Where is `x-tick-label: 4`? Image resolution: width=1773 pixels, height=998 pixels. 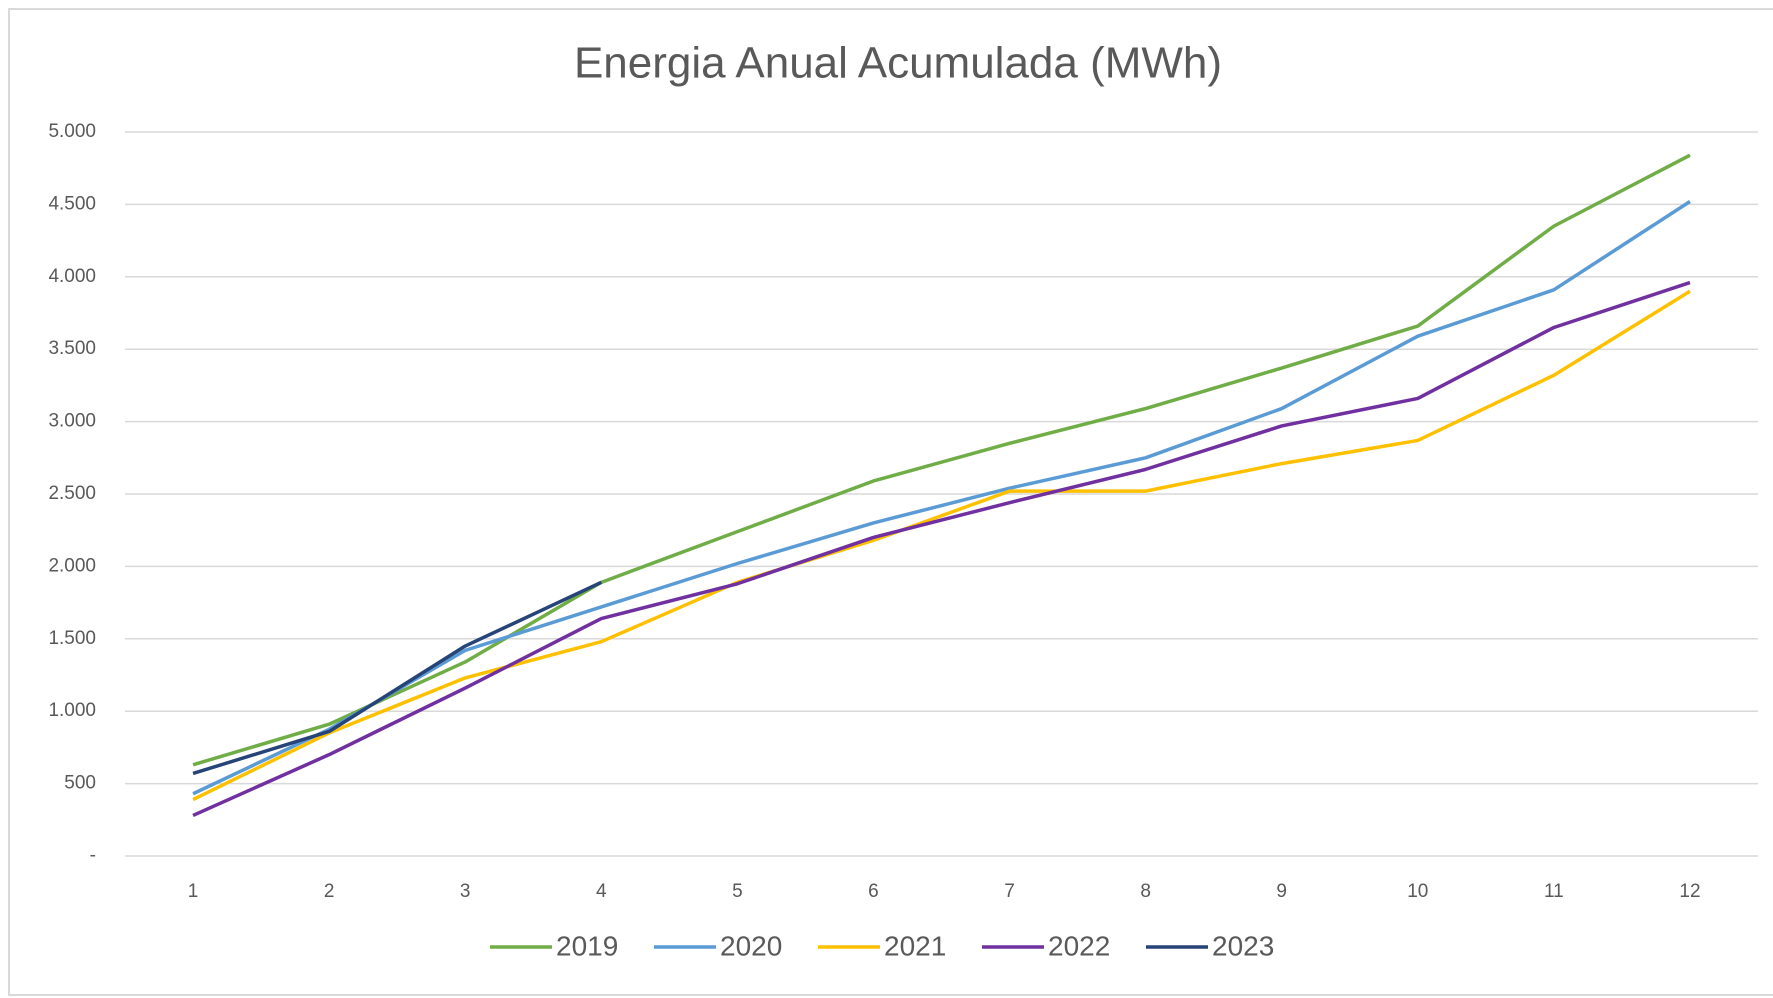
x-tick-label: 4 is located at coordinates (601, 891).